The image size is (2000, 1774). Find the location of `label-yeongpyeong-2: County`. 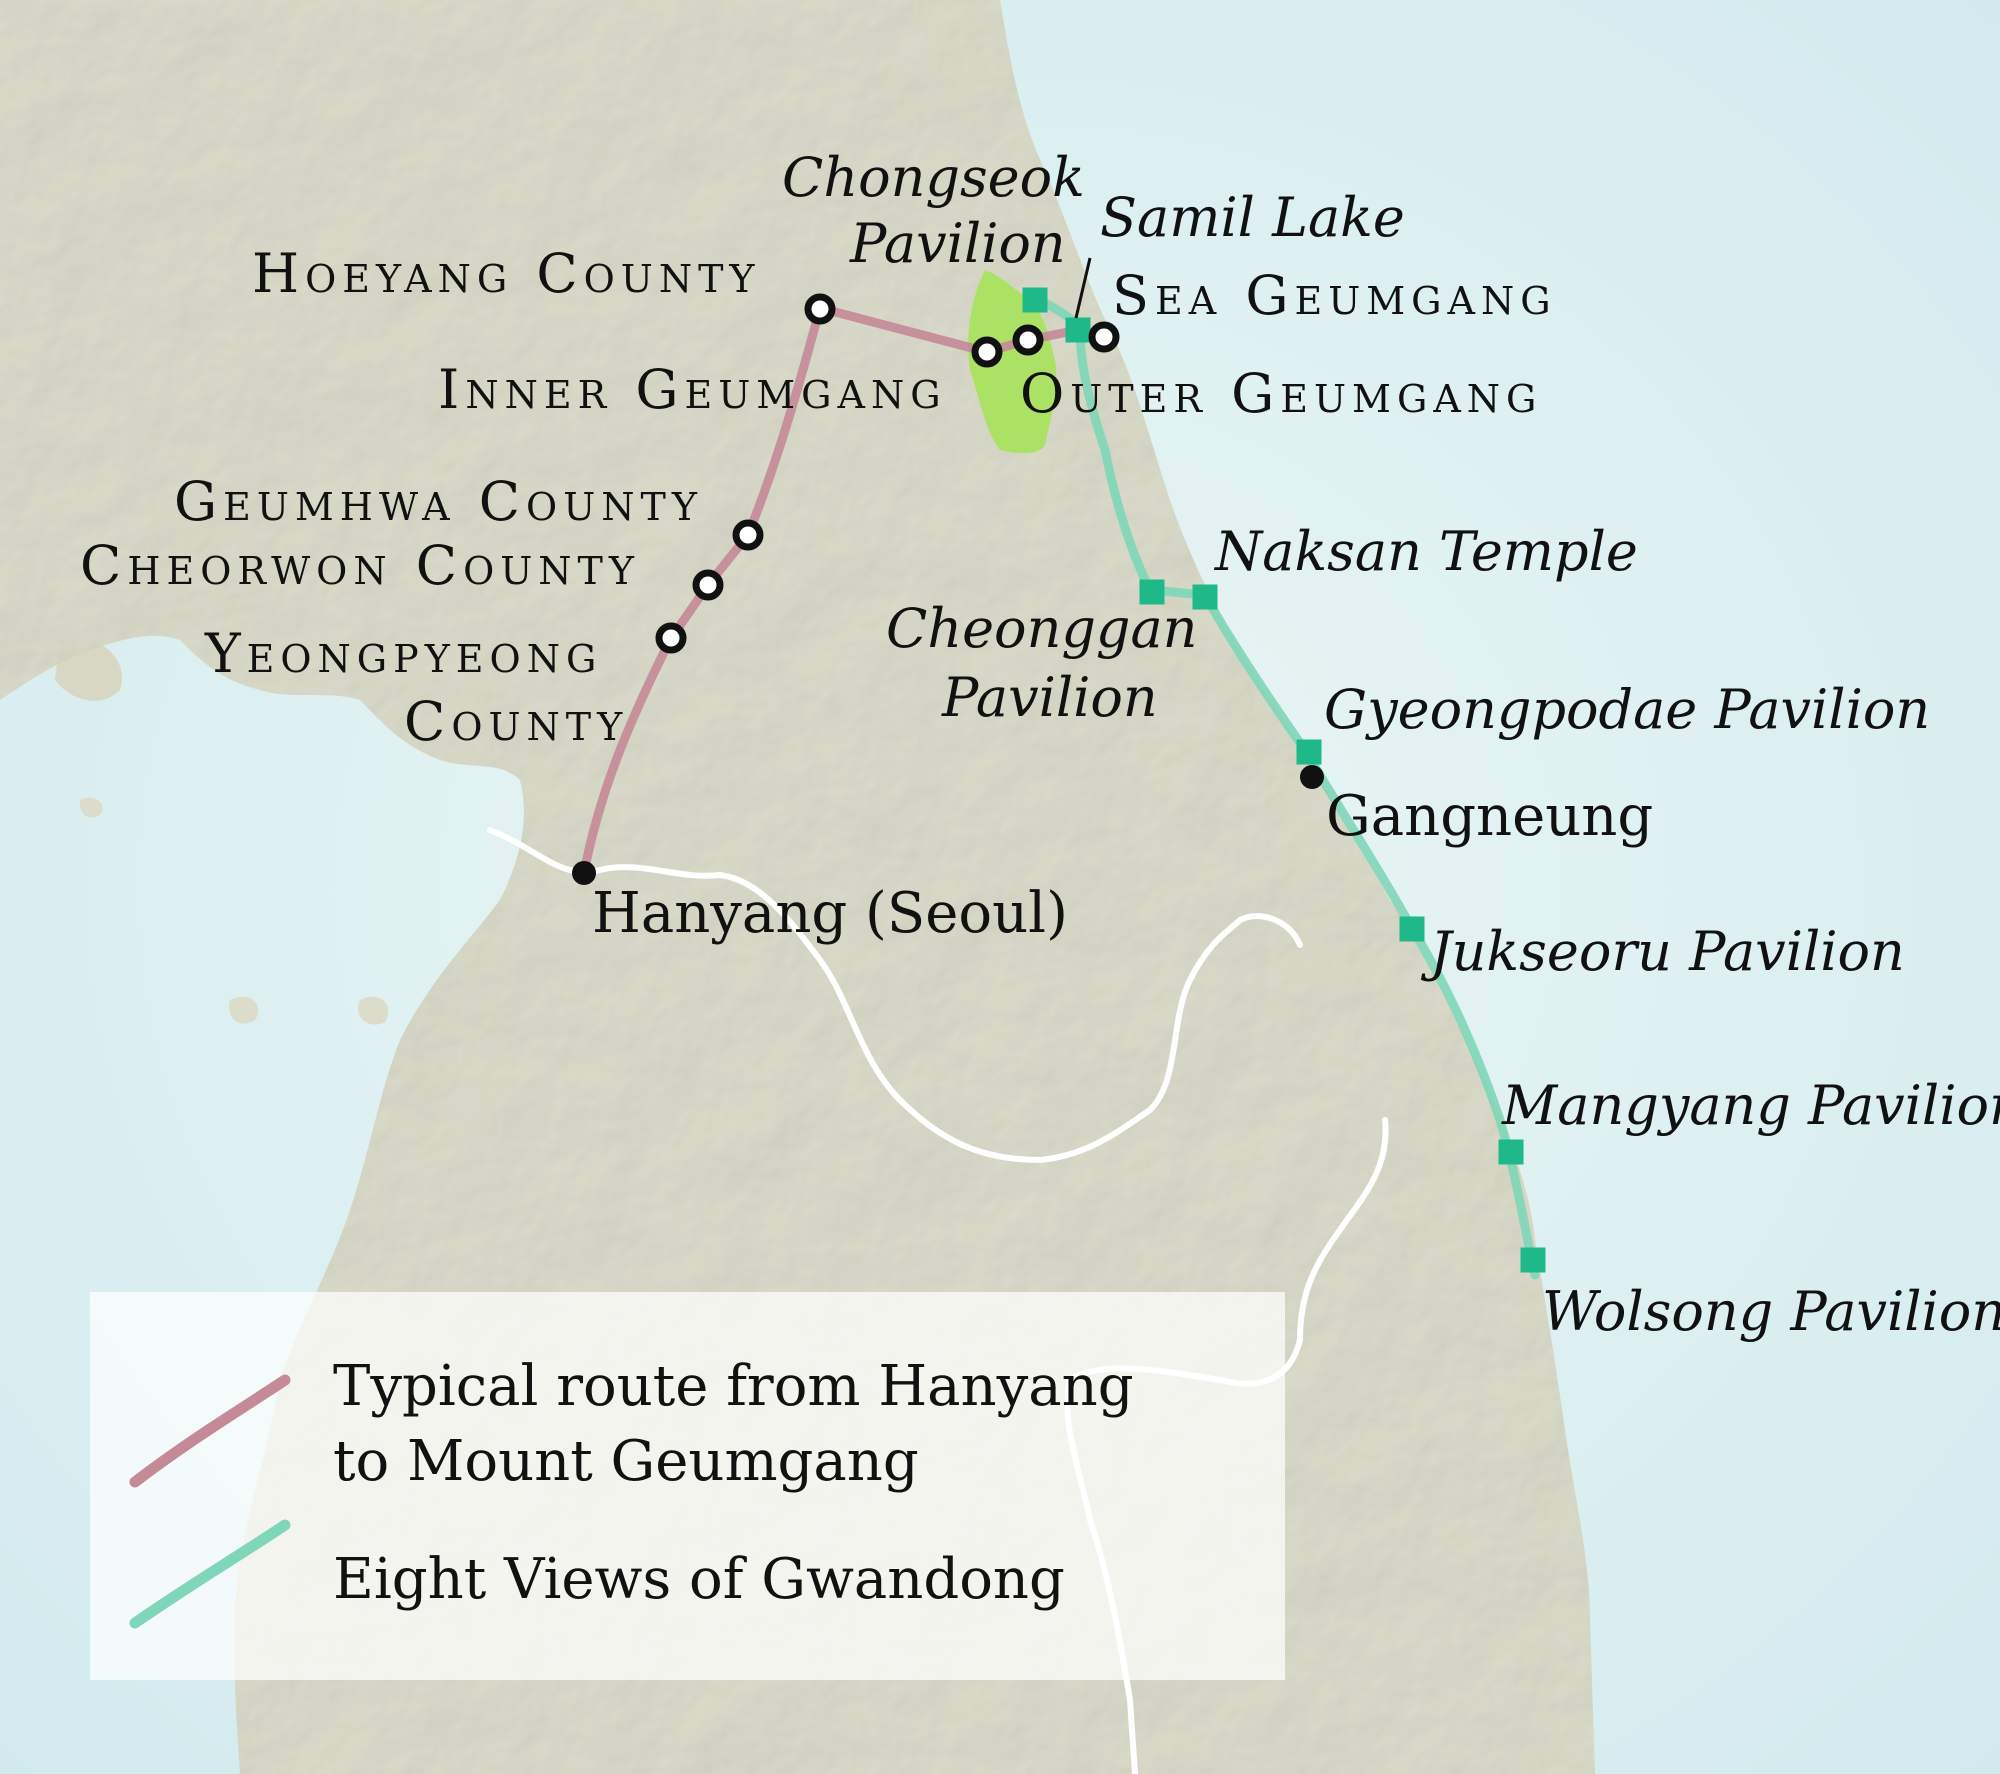

label-yeongpyeong-2: County is located at coordinates (516, 721).